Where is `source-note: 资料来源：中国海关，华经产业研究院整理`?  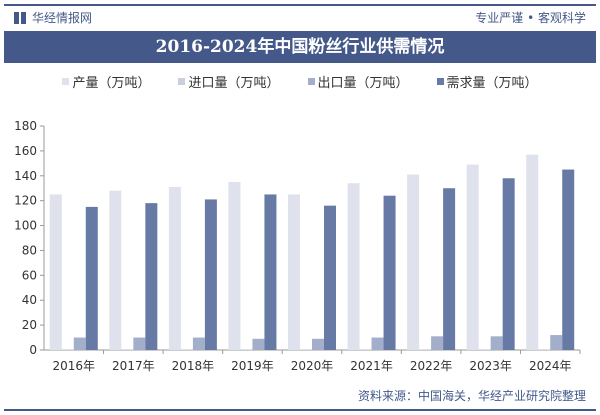
source-note: 资料来源：中国海关，华经产业研究院整理 is located at coordinates (471, 396).